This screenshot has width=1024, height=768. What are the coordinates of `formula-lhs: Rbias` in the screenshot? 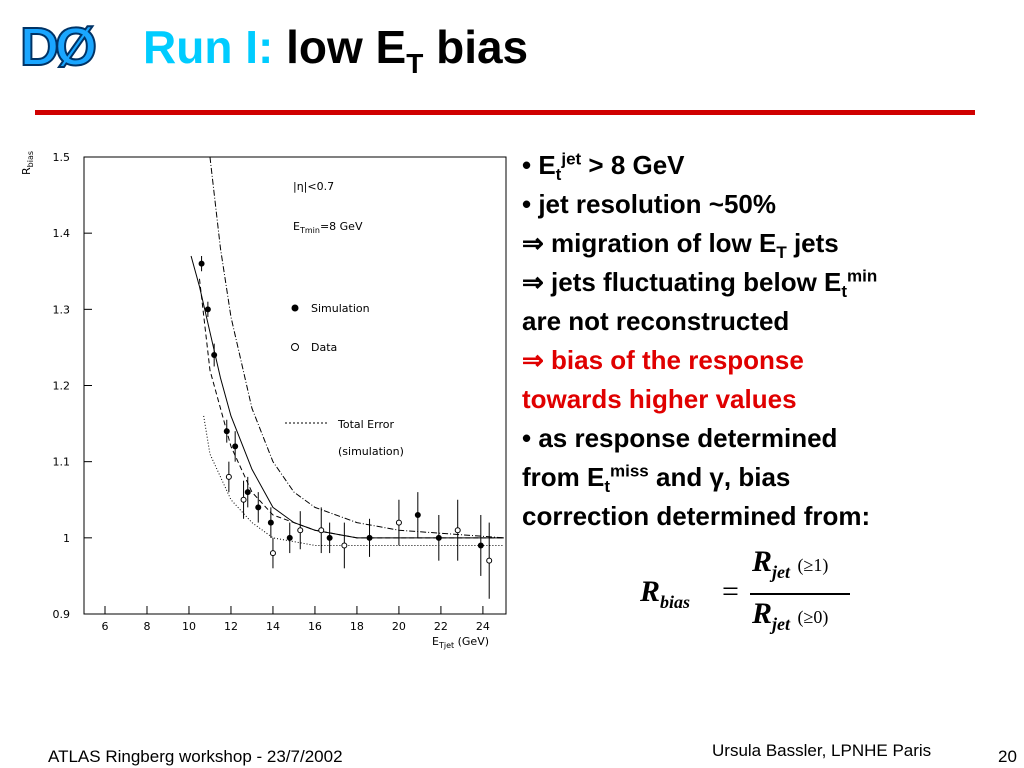 It's located at (665, 594).